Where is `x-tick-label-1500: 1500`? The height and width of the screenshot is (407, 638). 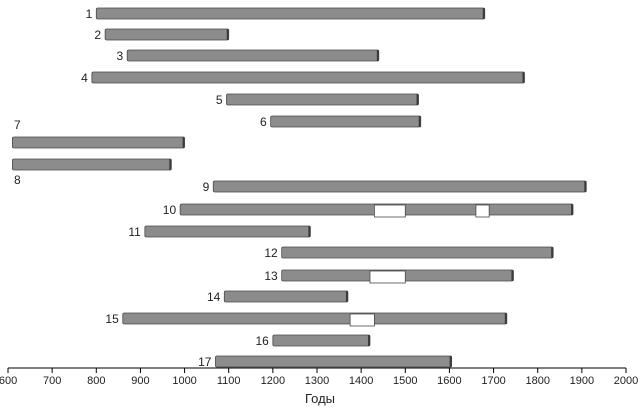 x-tick-label-1500: 1500 is located at coordinates (405, 381).